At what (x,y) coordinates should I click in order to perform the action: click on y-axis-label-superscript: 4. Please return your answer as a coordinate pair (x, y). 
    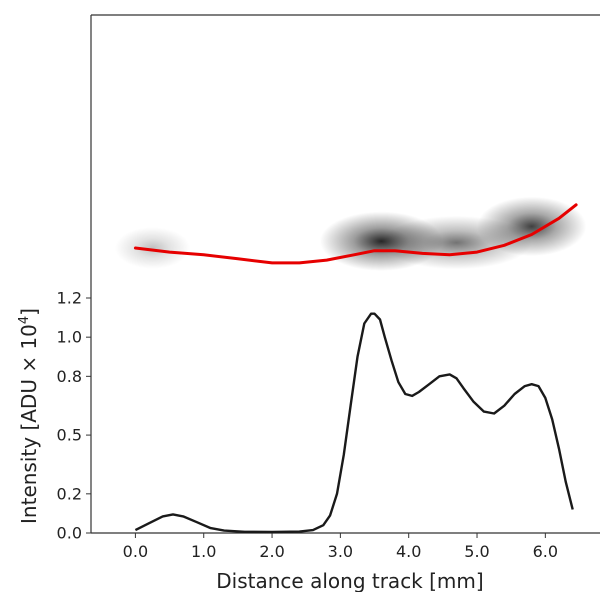
    Looking at the image, I should click on (24, 320).